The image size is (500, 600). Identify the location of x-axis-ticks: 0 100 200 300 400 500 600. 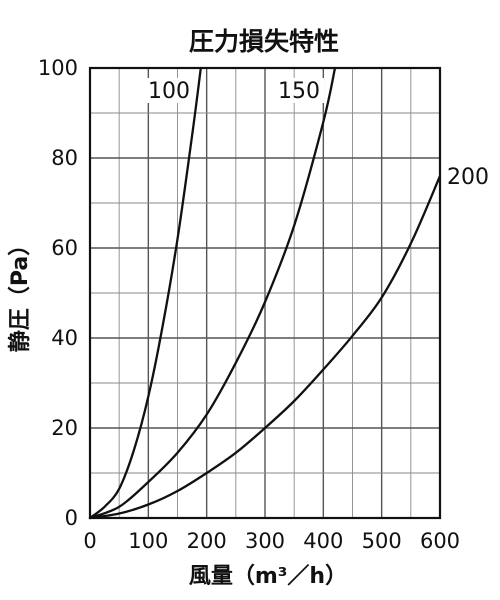
(271, 541).